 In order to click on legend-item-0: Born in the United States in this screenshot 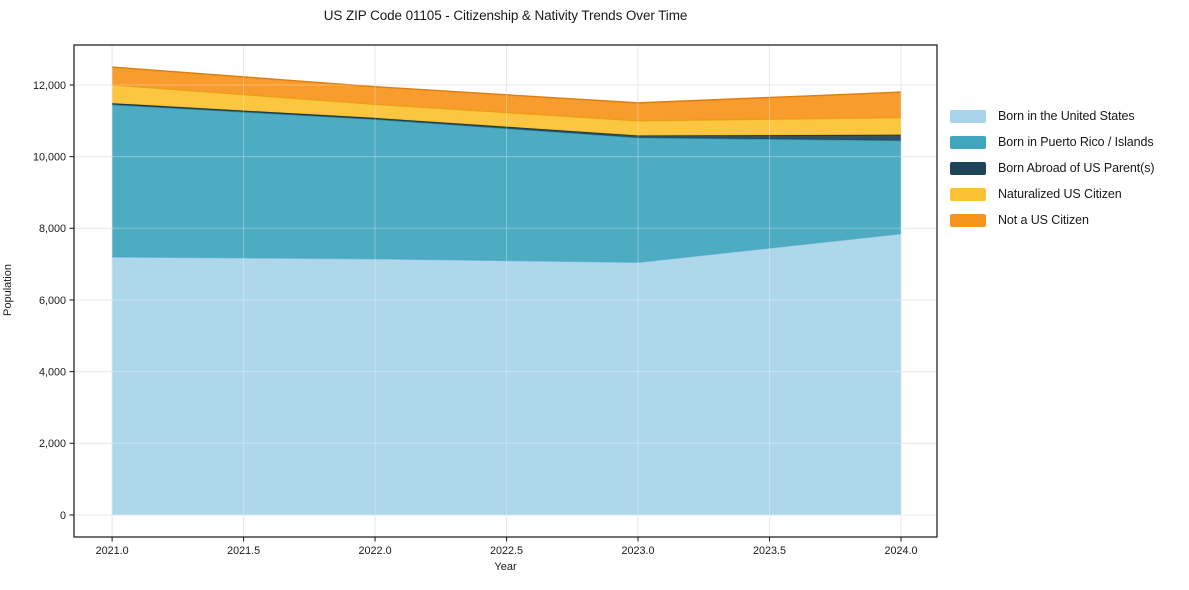, I will do `click(1052, 116)`.